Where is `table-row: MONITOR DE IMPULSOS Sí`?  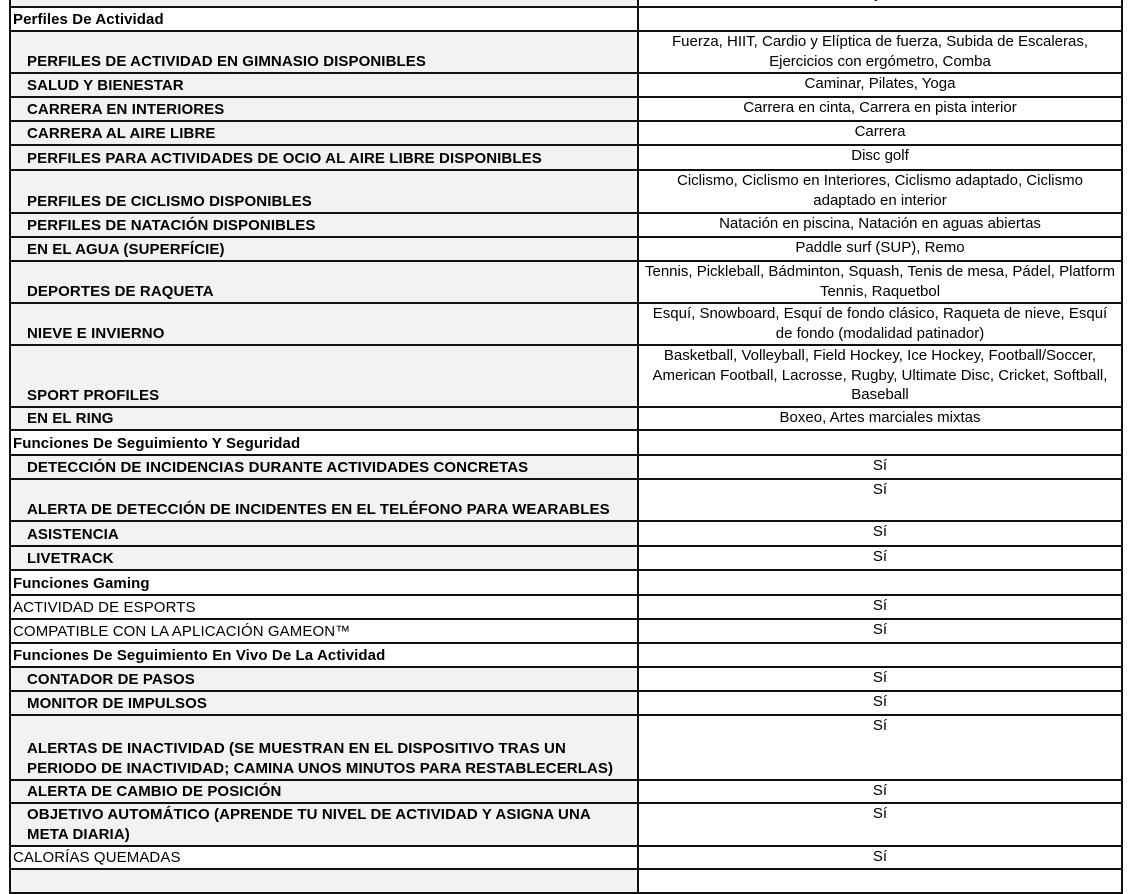
table-row: MONITOR DE IMPULSOS Sí is located at coordinates (566, 703).